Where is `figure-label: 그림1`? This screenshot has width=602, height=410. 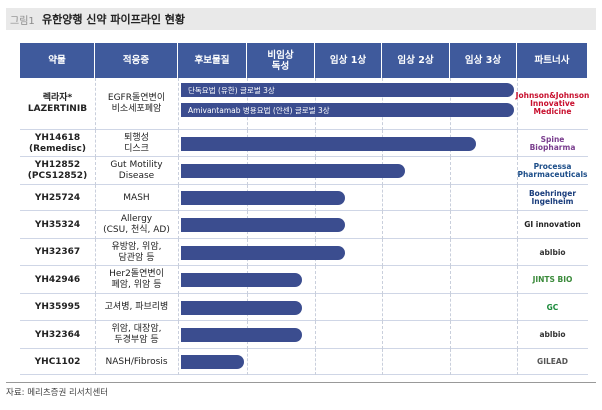 figure-label: 그림1 is located at coordinates (22, 21).